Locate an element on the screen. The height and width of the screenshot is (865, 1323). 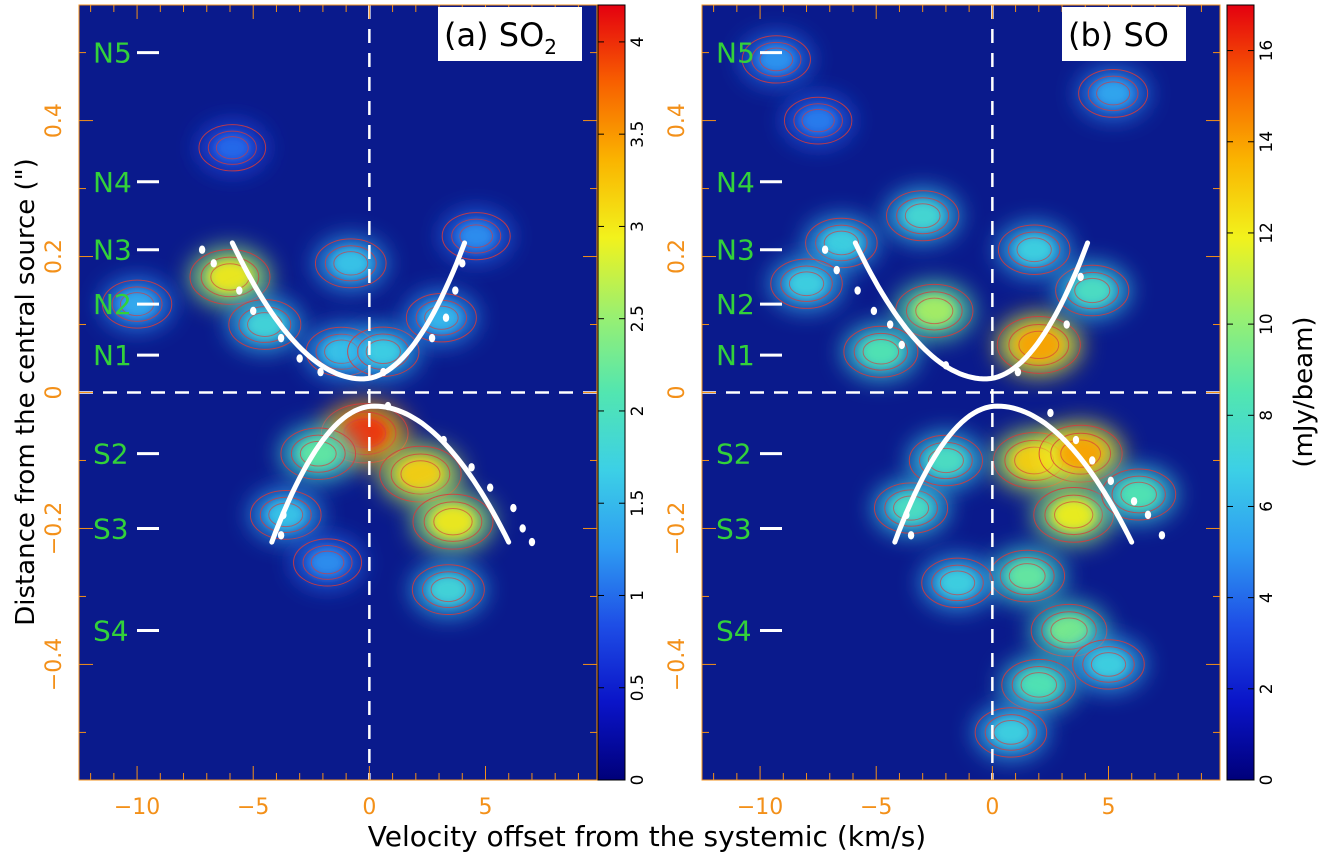
x-tick-label: 5 is located at coordinates (486, 807).